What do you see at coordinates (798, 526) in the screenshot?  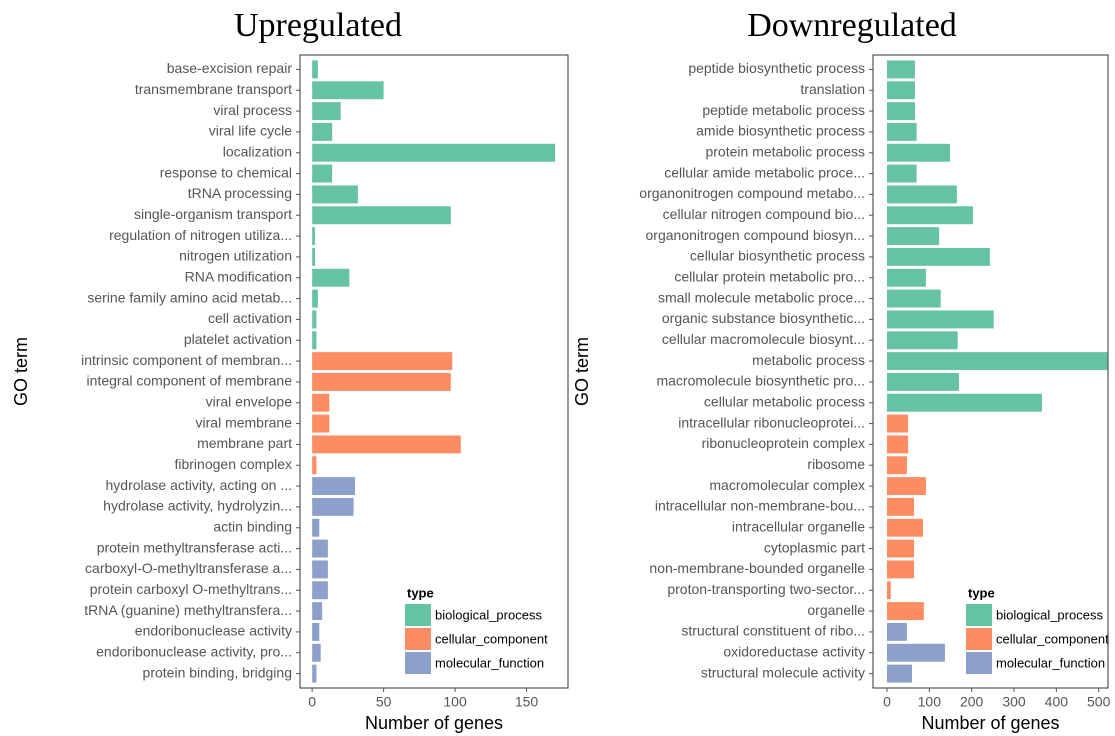 I see `y-tick-label: intracellular organelle` at bounding box center [798, 526].